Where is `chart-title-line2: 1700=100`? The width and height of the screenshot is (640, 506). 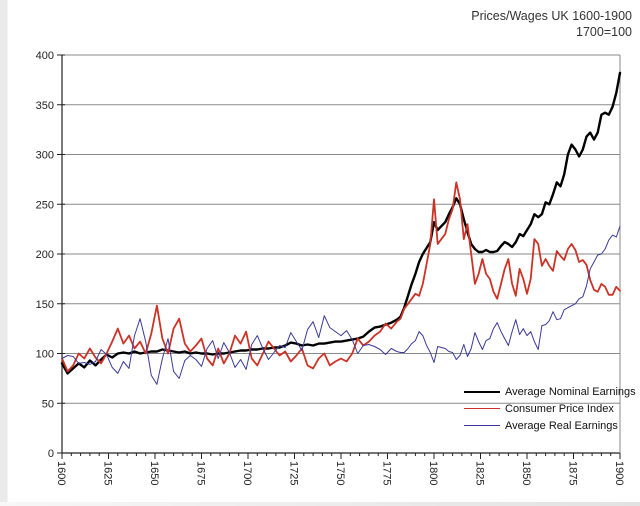
chart-title-line2: 1700=100 is located at coordinates (604, 32).